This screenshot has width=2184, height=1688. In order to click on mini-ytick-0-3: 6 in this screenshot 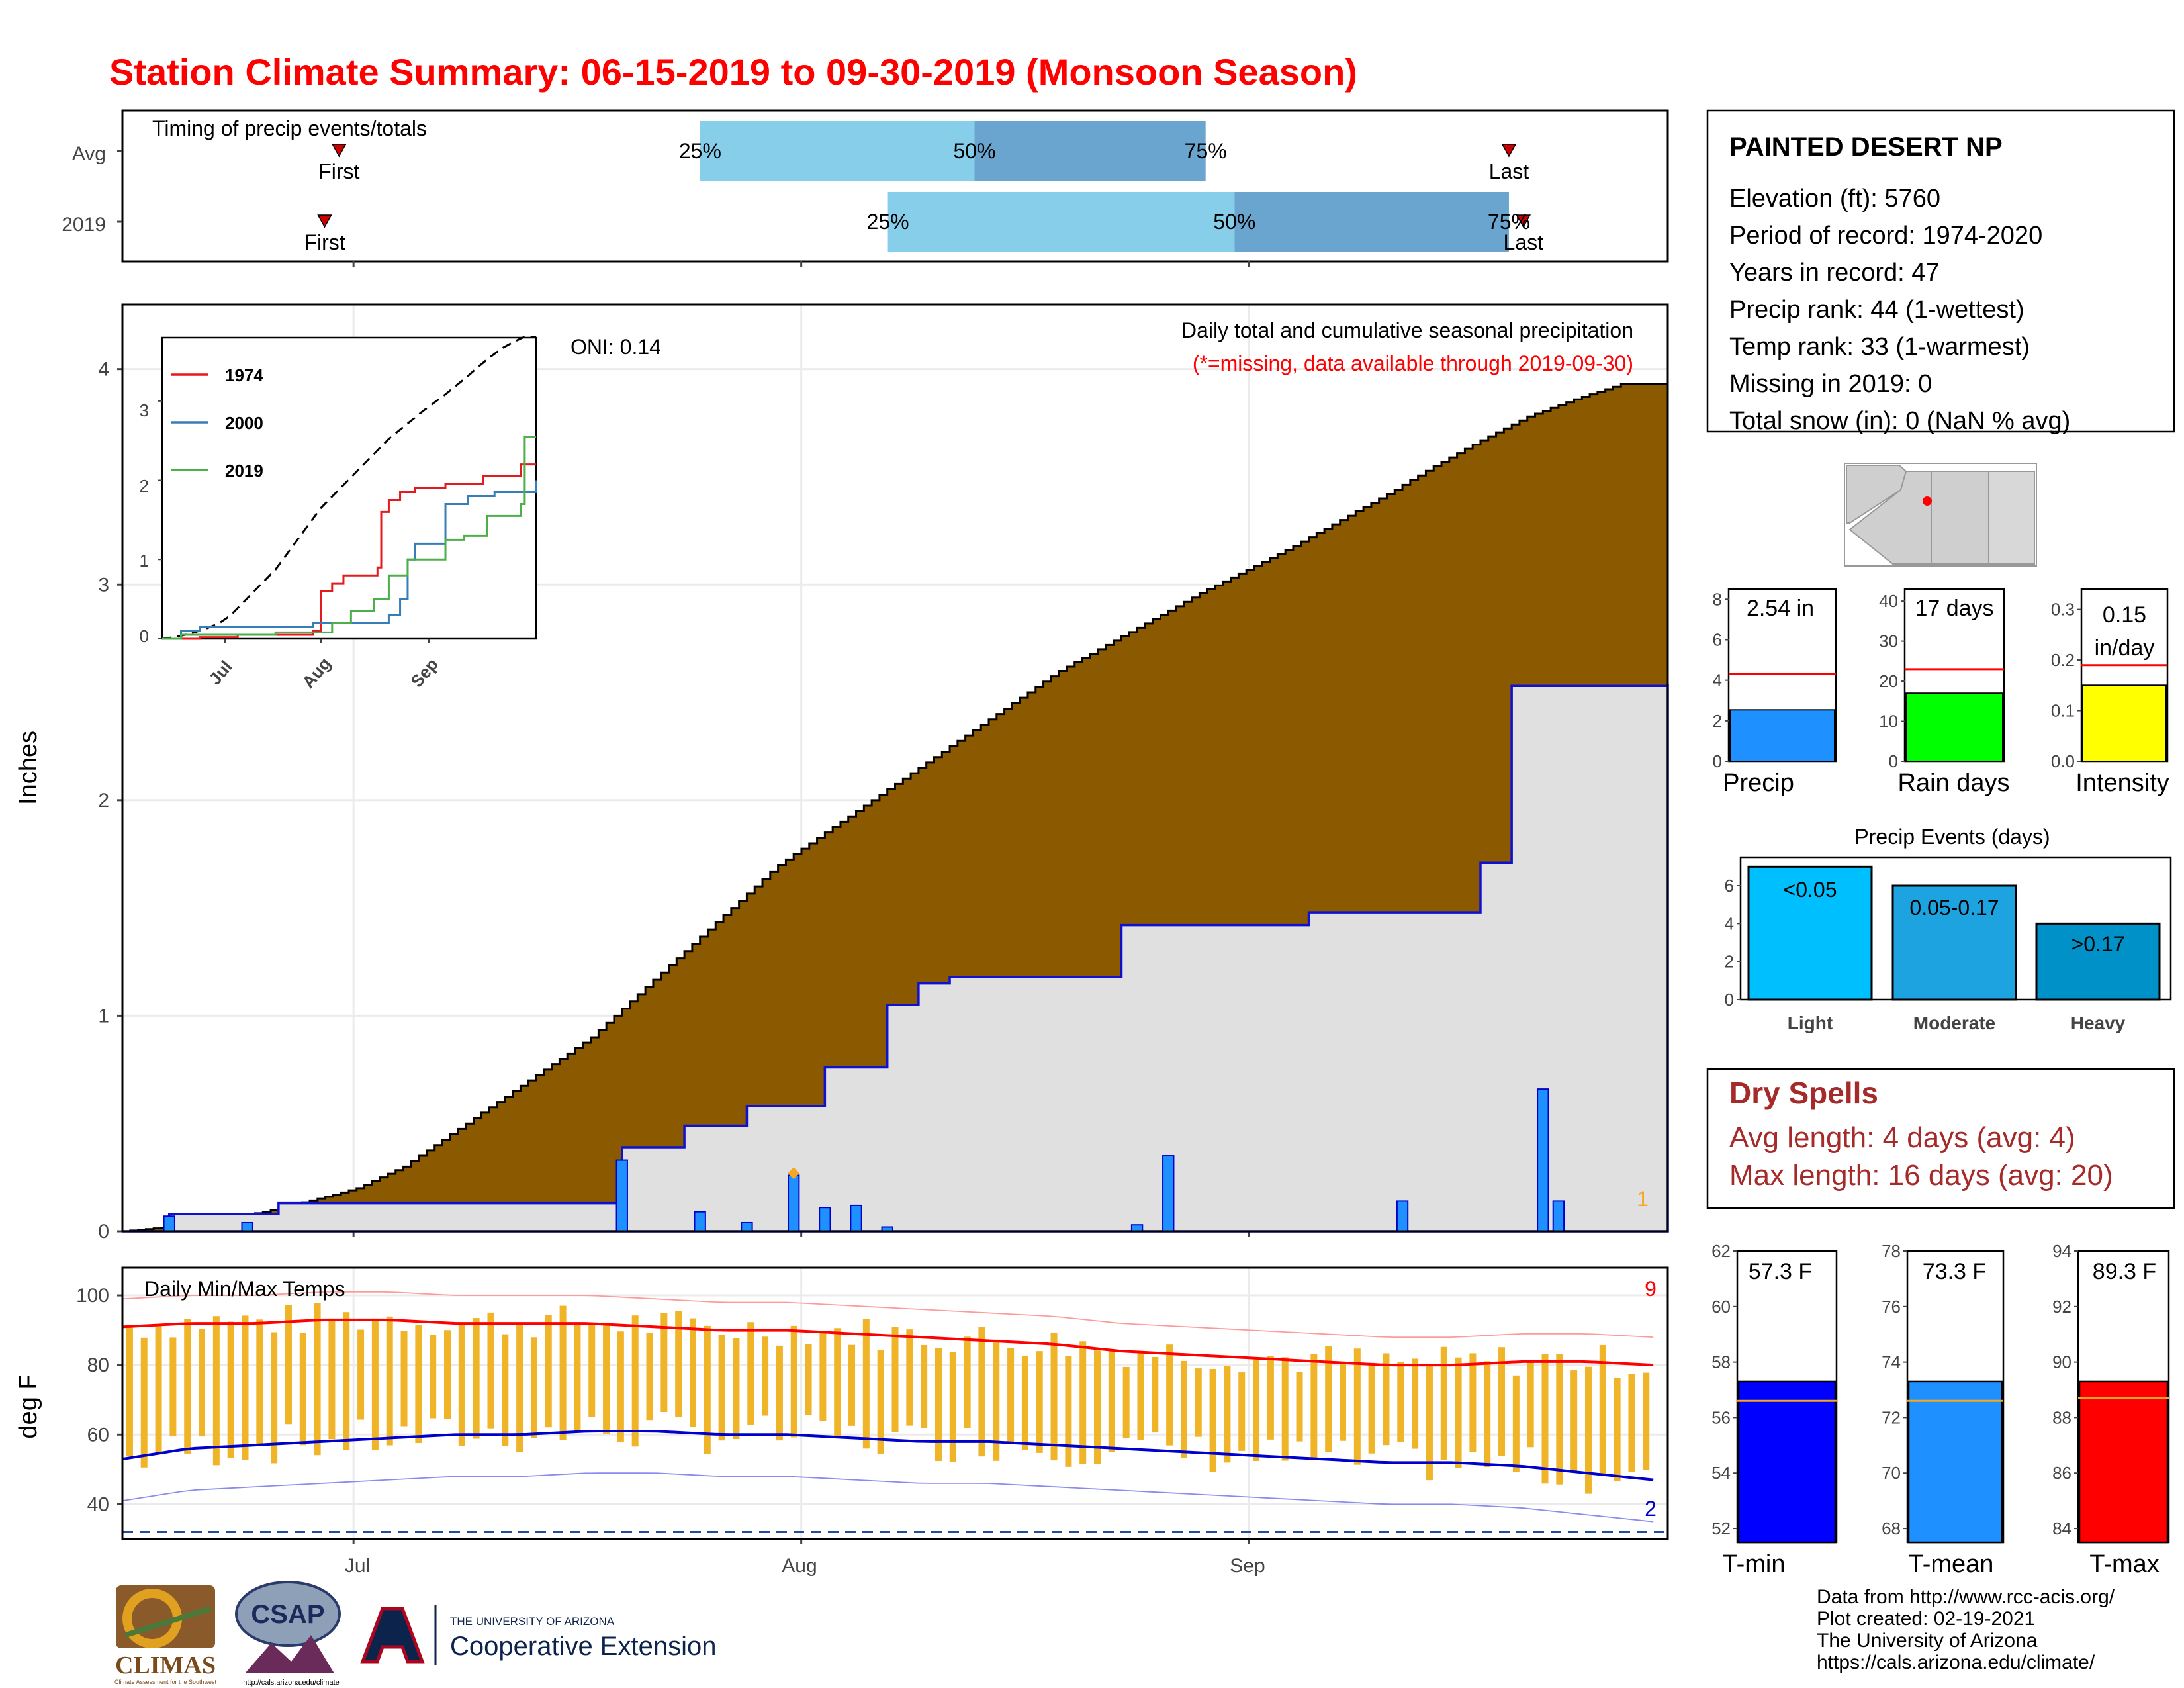, I will do `click(1718, 639)`.